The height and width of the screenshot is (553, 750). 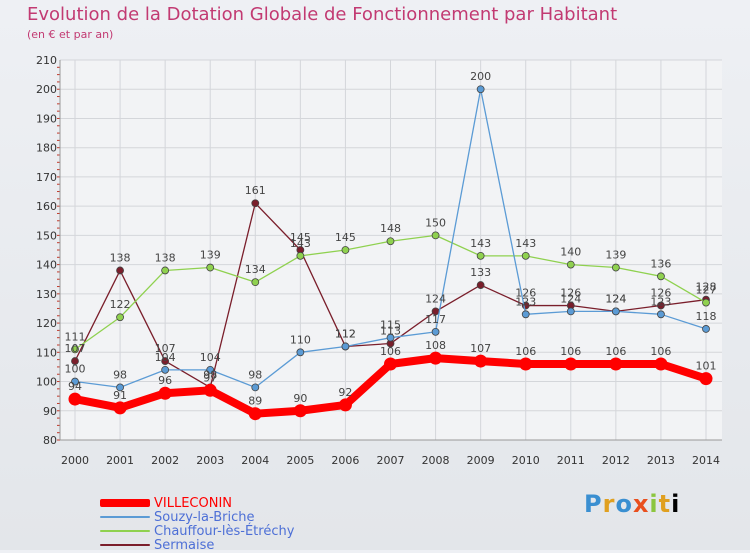 I want to click on data-label: 110, so click(x=300, y=339).